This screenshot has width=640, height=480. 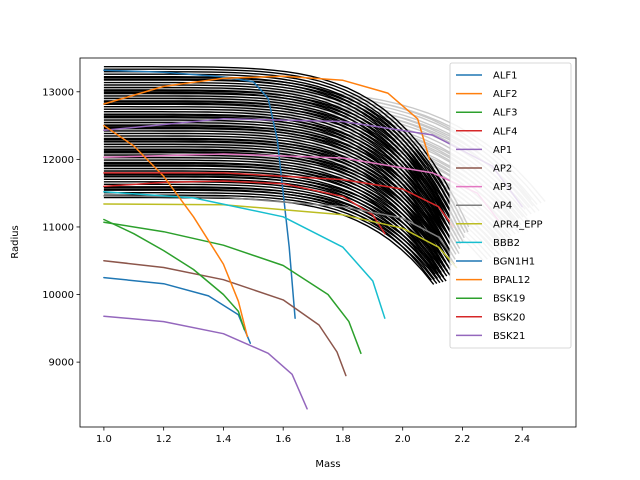 What do you see at coordinates (61, 363) in the screenshot?
I see `y-tick-label: 9000` at bounding box center [61, 363].